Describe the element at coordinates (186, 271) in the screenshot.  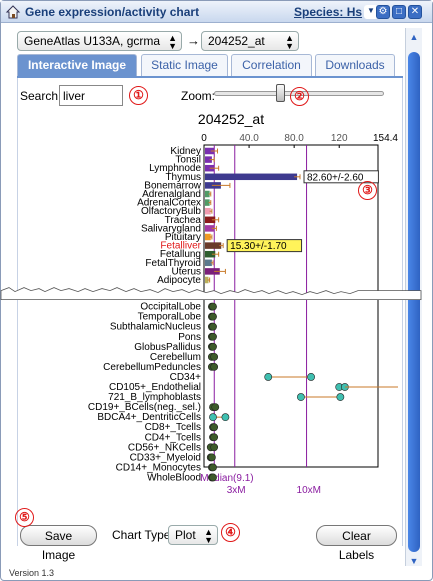
I see `category-label: Uterus` at that location.